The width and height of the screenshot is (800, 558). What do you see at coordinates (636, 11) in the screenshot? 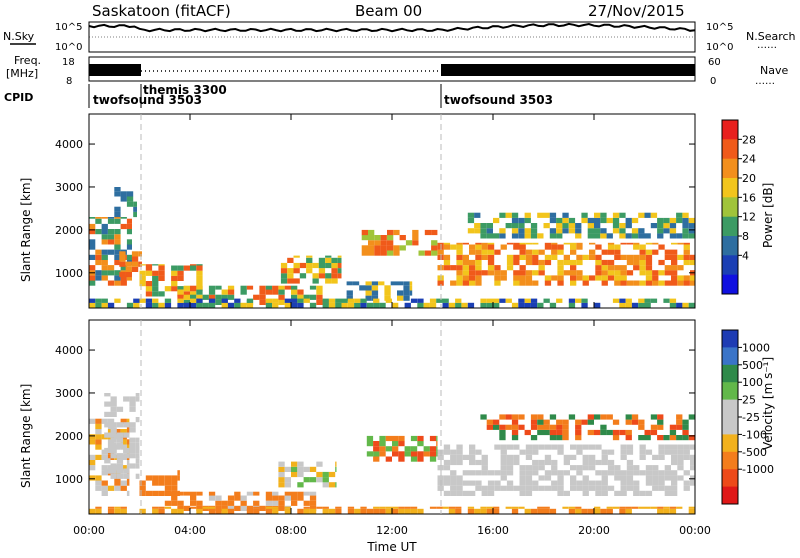
I see `date-label: 27/Nov/2015` at bounding box center [636, 11].